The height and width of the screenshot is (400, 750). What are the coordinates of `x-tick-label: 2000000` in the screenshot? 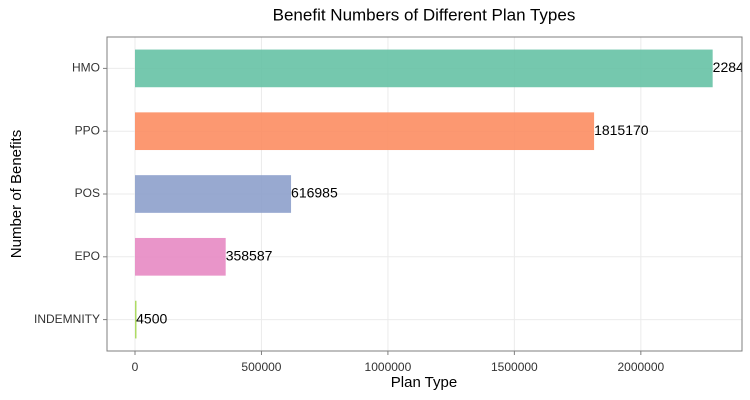 It's located at (640, 367).